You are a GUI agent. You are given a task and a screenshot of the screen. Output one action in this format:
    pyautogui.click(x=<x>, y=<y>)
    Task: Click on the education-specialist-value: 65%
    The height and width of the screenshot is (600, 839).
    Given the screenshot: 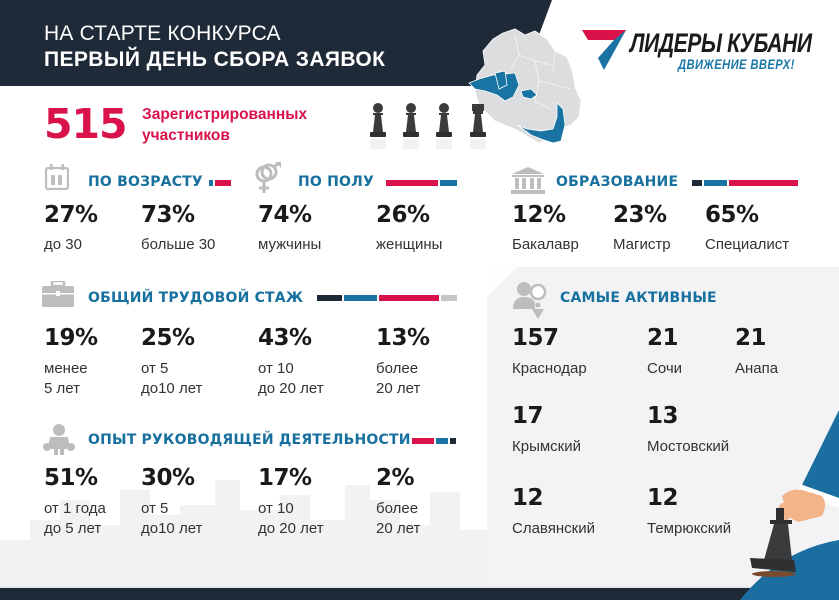 What is the action you would take?
    pyautogui.click(x=732, y=215)
    